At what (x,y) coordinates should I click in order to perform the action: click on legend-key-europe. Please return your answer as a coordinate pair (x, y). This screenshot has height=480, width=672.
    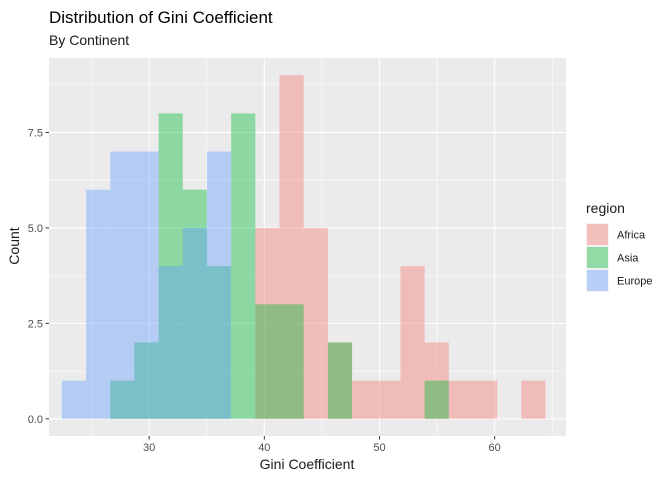
    Looking at the image, I should click on (597, 280).